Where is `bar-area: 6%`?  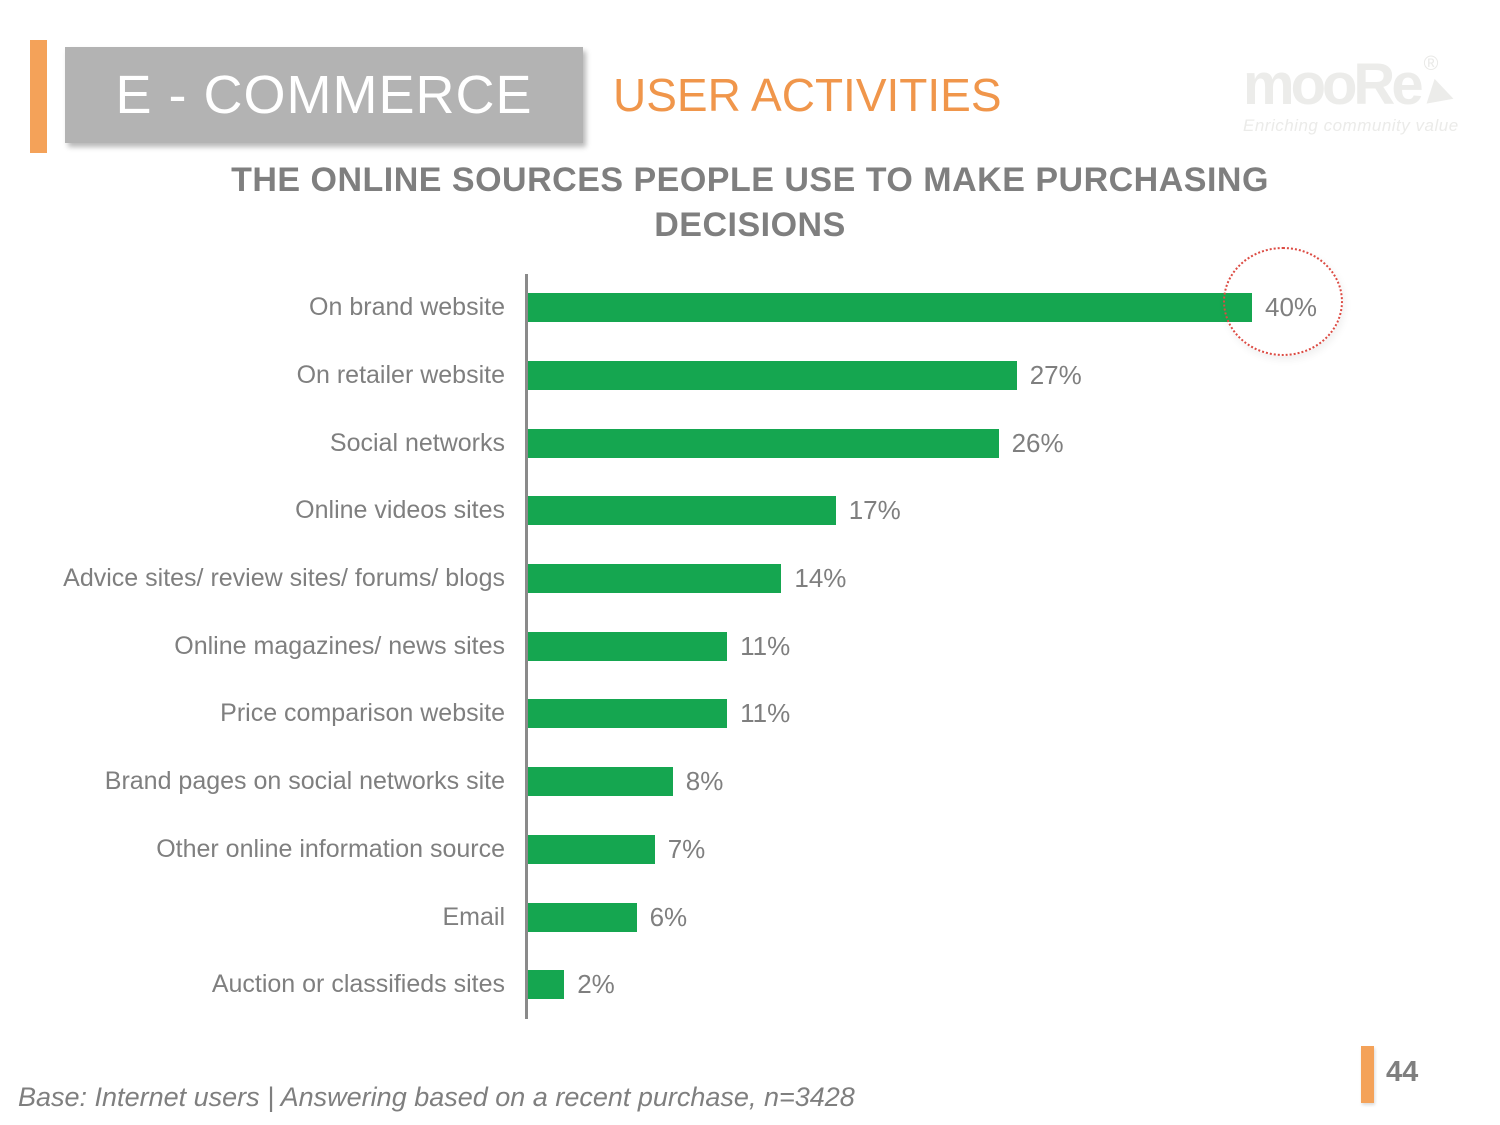 bar-area: 6% is located at coordinates (972, 917).